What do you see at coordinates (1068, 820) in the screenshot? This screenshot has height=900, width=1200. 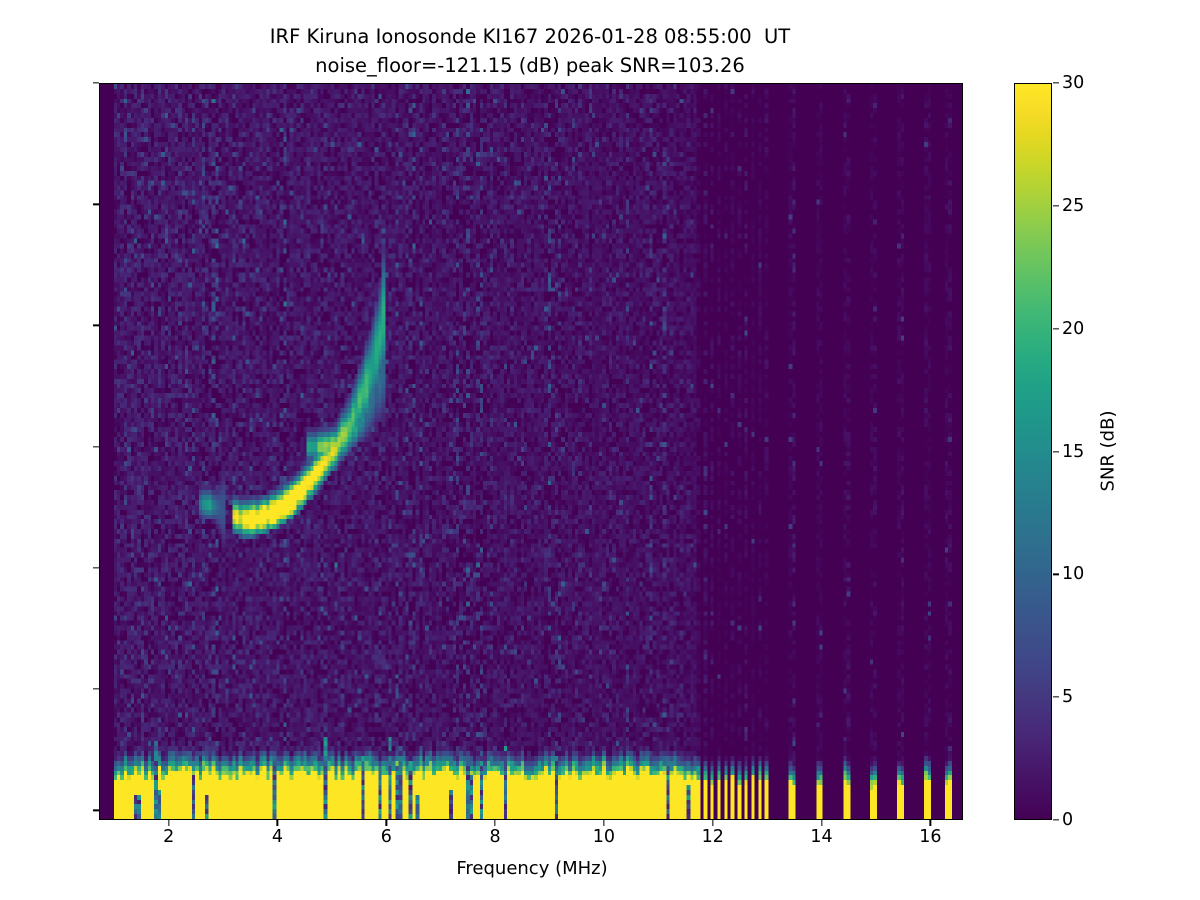 I see `colorbar-tick-label: 0` at bounding box center [1068, 820].